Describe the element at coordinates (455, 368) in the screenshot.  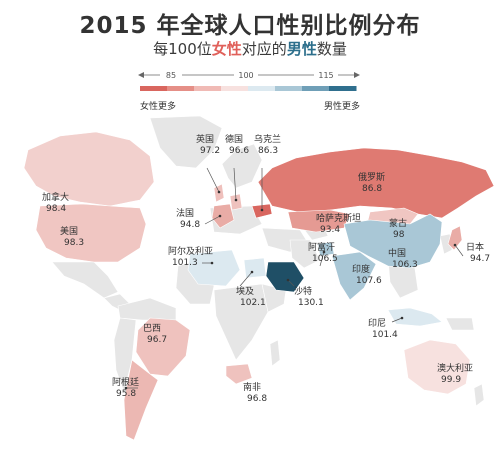
I see `country-name-label: 澳大利亚` at that location.